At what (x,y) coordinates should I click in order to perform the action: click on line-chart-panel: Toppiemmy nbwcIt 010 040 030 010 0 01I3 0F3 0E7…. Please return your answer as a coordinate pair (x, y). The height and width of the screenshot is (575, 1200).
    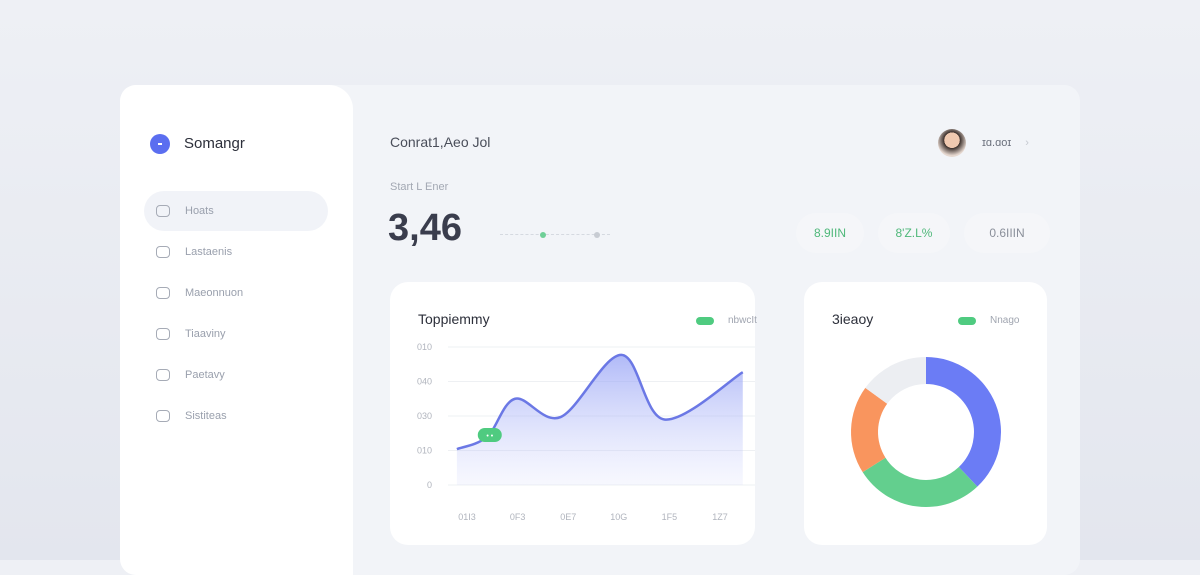
    Looking at the image, I should click on (573, 413).